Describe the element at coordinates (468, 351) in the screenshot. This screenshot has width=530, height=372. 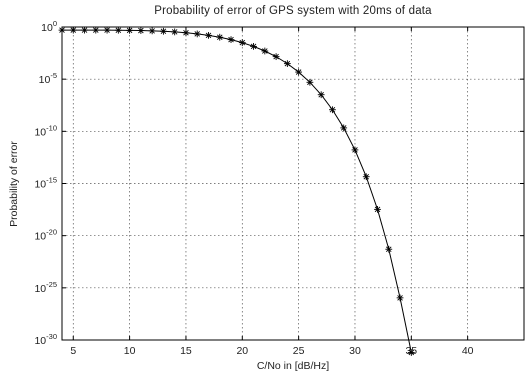
I see `x-tick-label: 40` at that location.